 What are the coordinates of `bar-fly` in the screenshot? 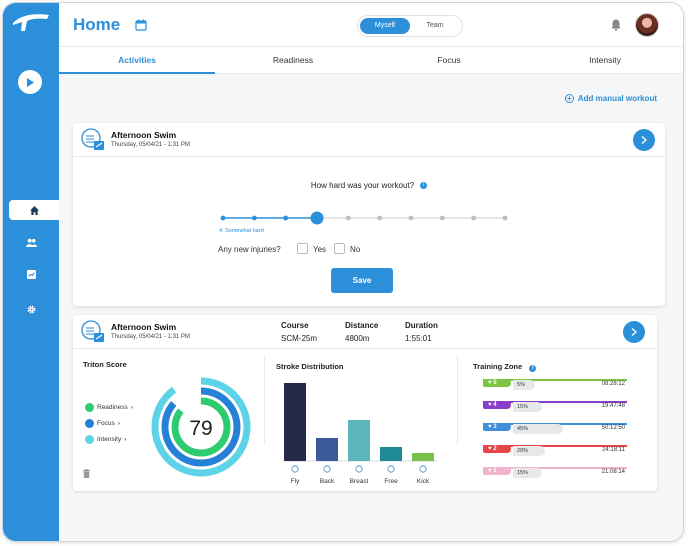 It's located at (295, 422).